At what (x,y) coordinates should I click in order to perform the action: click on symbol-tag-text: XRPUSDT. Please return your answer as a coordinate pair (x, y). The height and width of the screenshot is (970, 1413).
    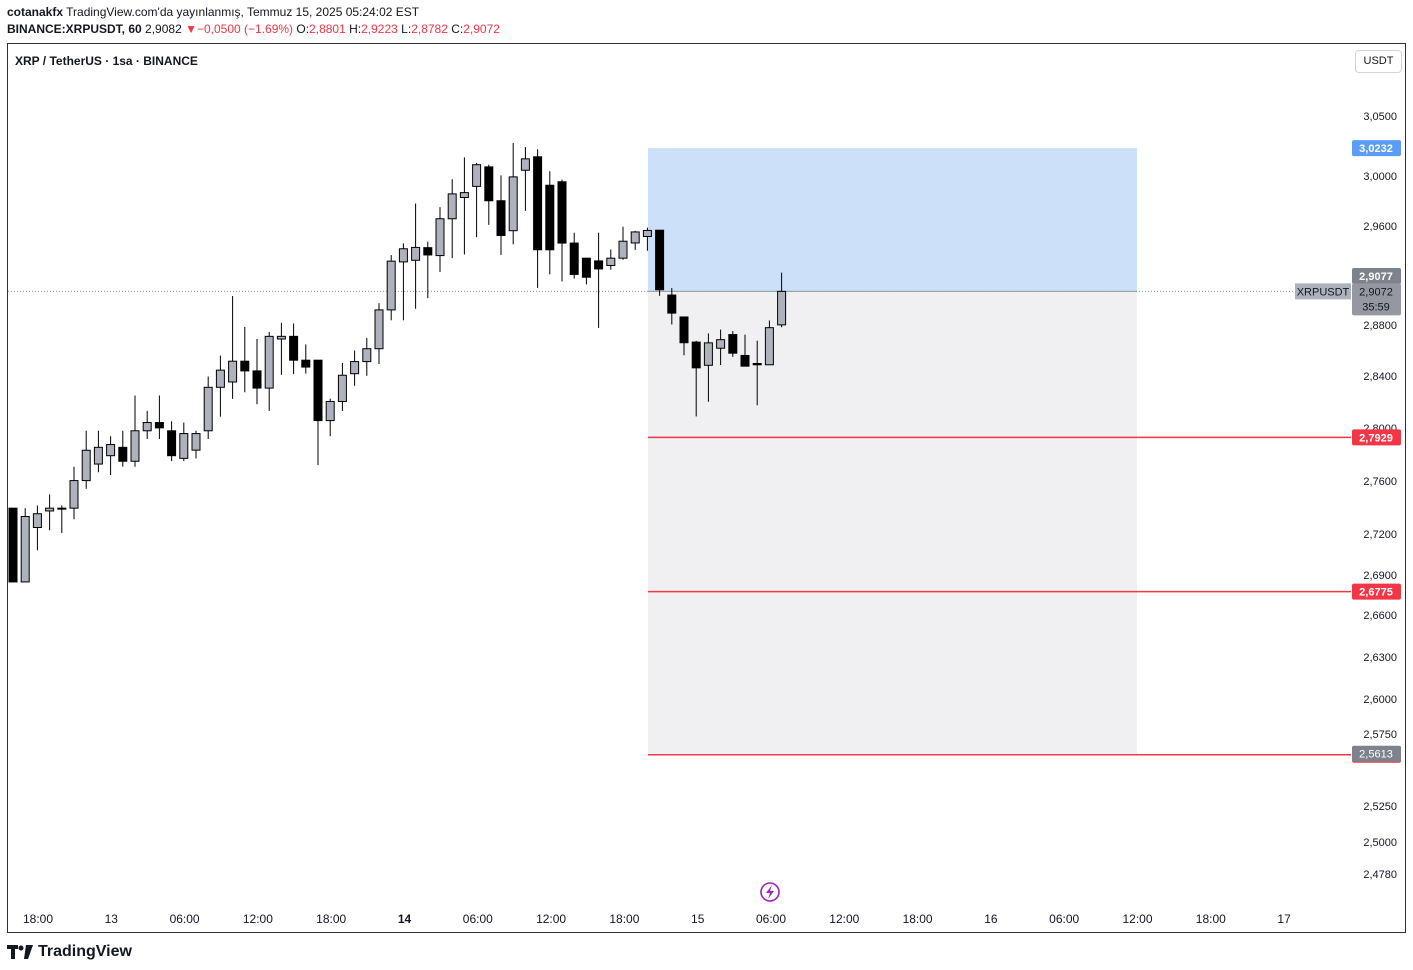
    Looking at the image, I should click on (1323, 292).